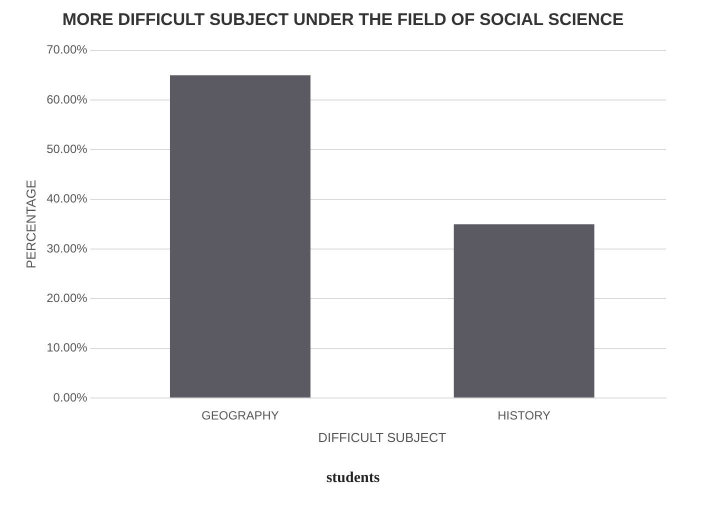  I want to click on y-axis-title: PERCENTAGE, so click(30, 224).